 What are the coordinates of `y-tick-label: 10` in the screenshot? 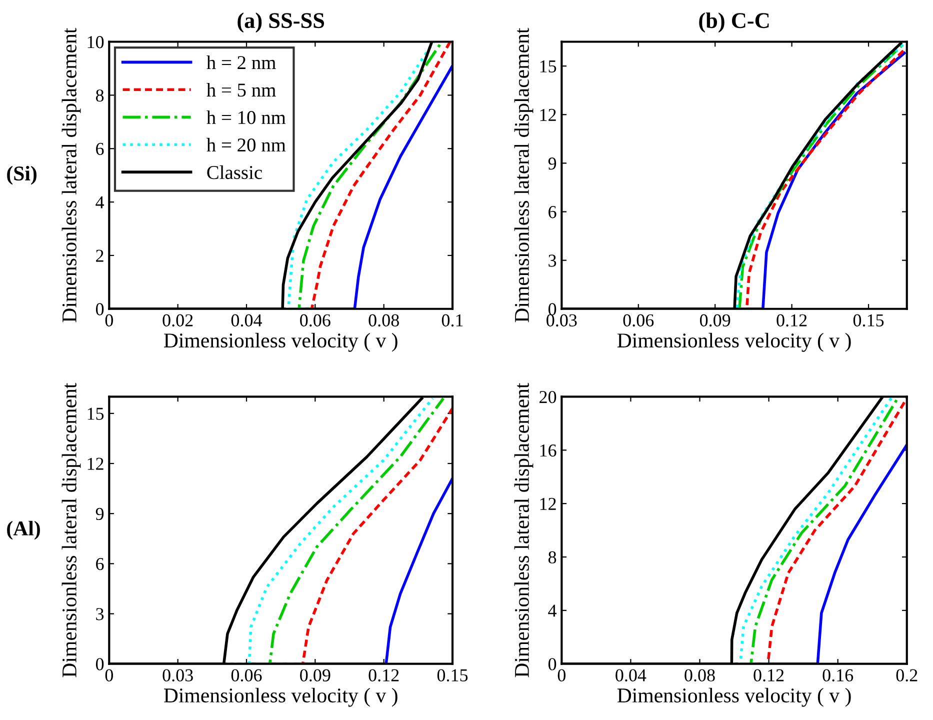 It's located at (96, 42).